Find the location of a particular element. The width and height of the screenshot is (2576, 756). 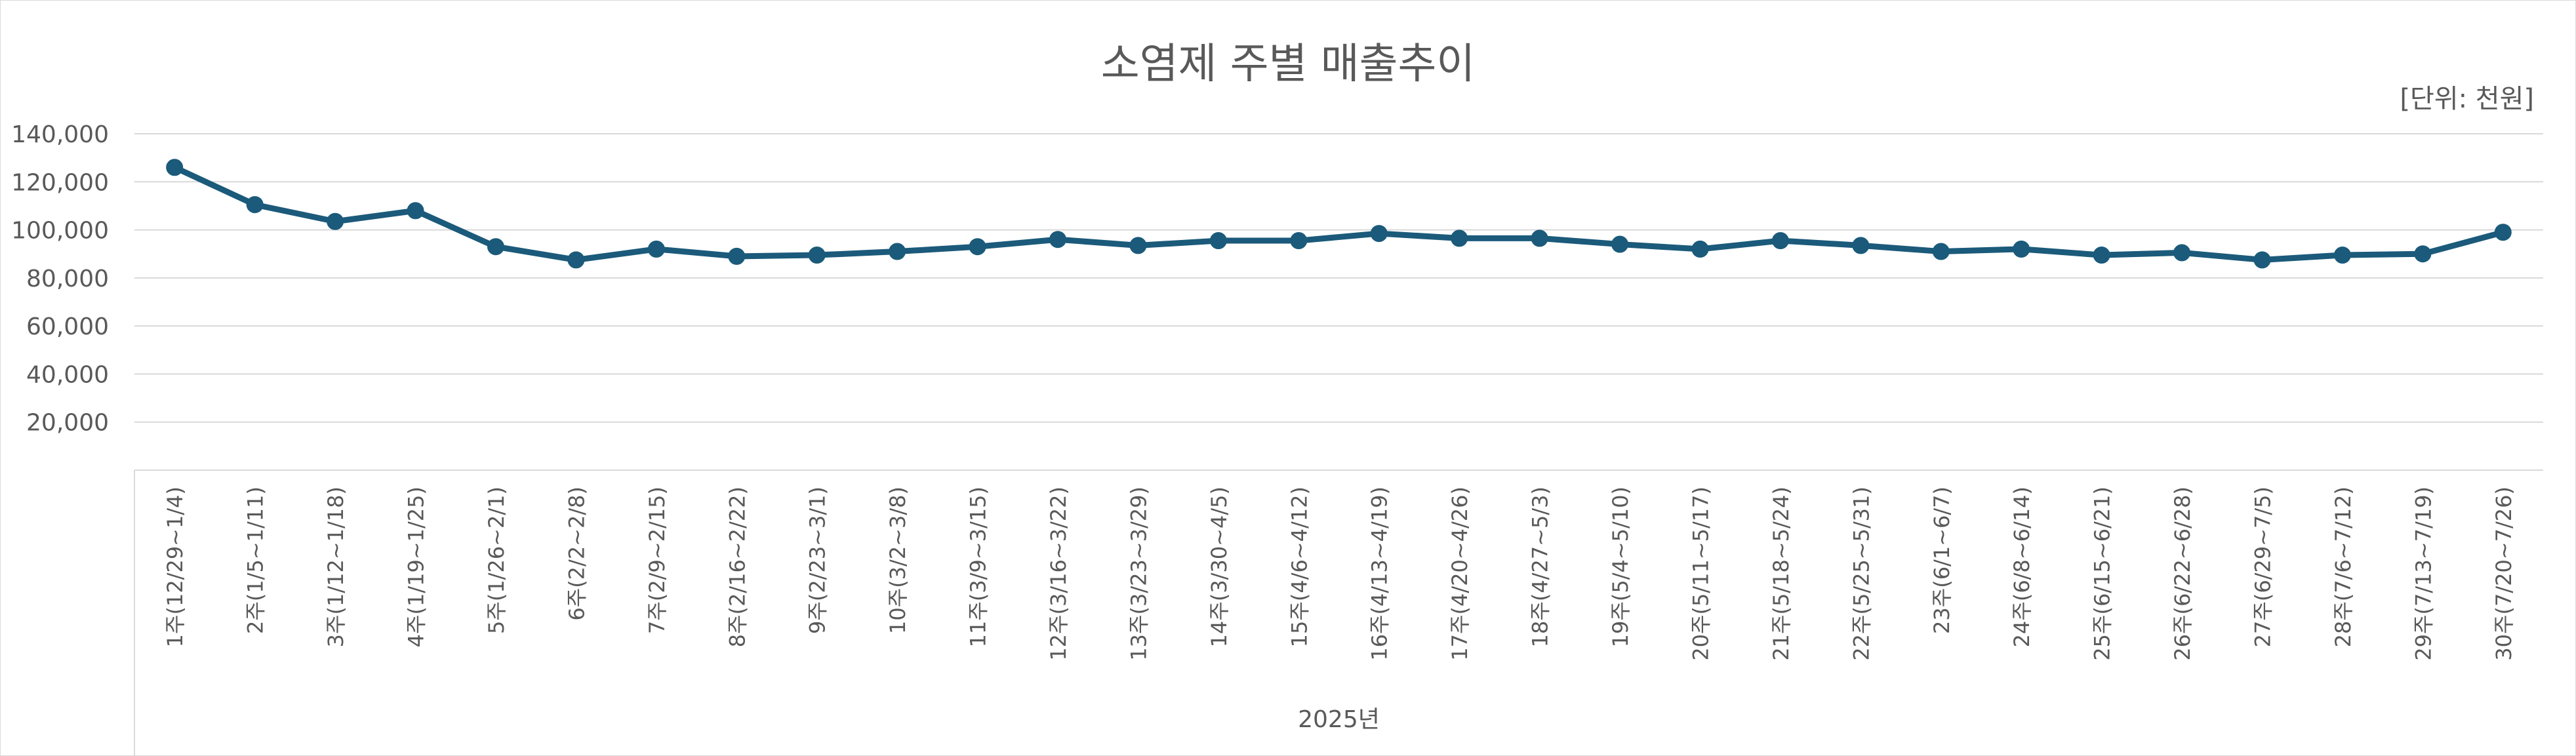

x-tick-label: 29주(7/13~7/19) is located at coordinates (2423, 574).